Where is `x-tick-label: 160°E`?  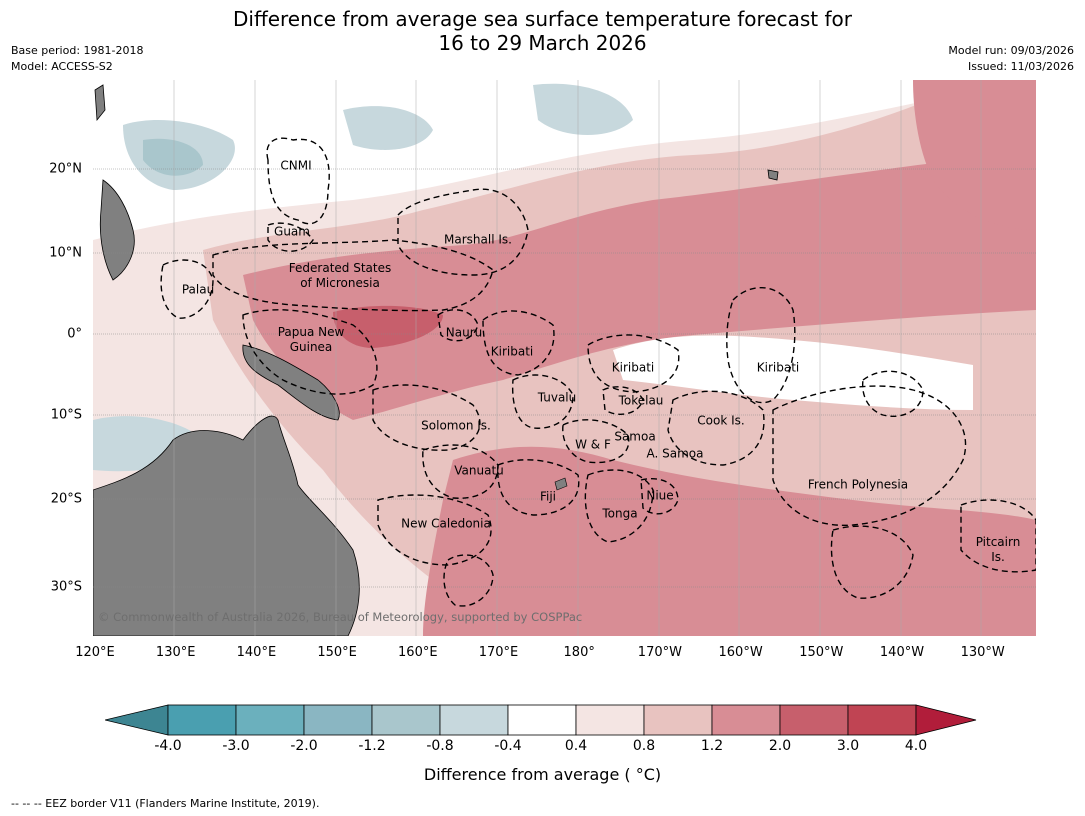 x-tick-label: 160°E is located at coordinates (418, 652).